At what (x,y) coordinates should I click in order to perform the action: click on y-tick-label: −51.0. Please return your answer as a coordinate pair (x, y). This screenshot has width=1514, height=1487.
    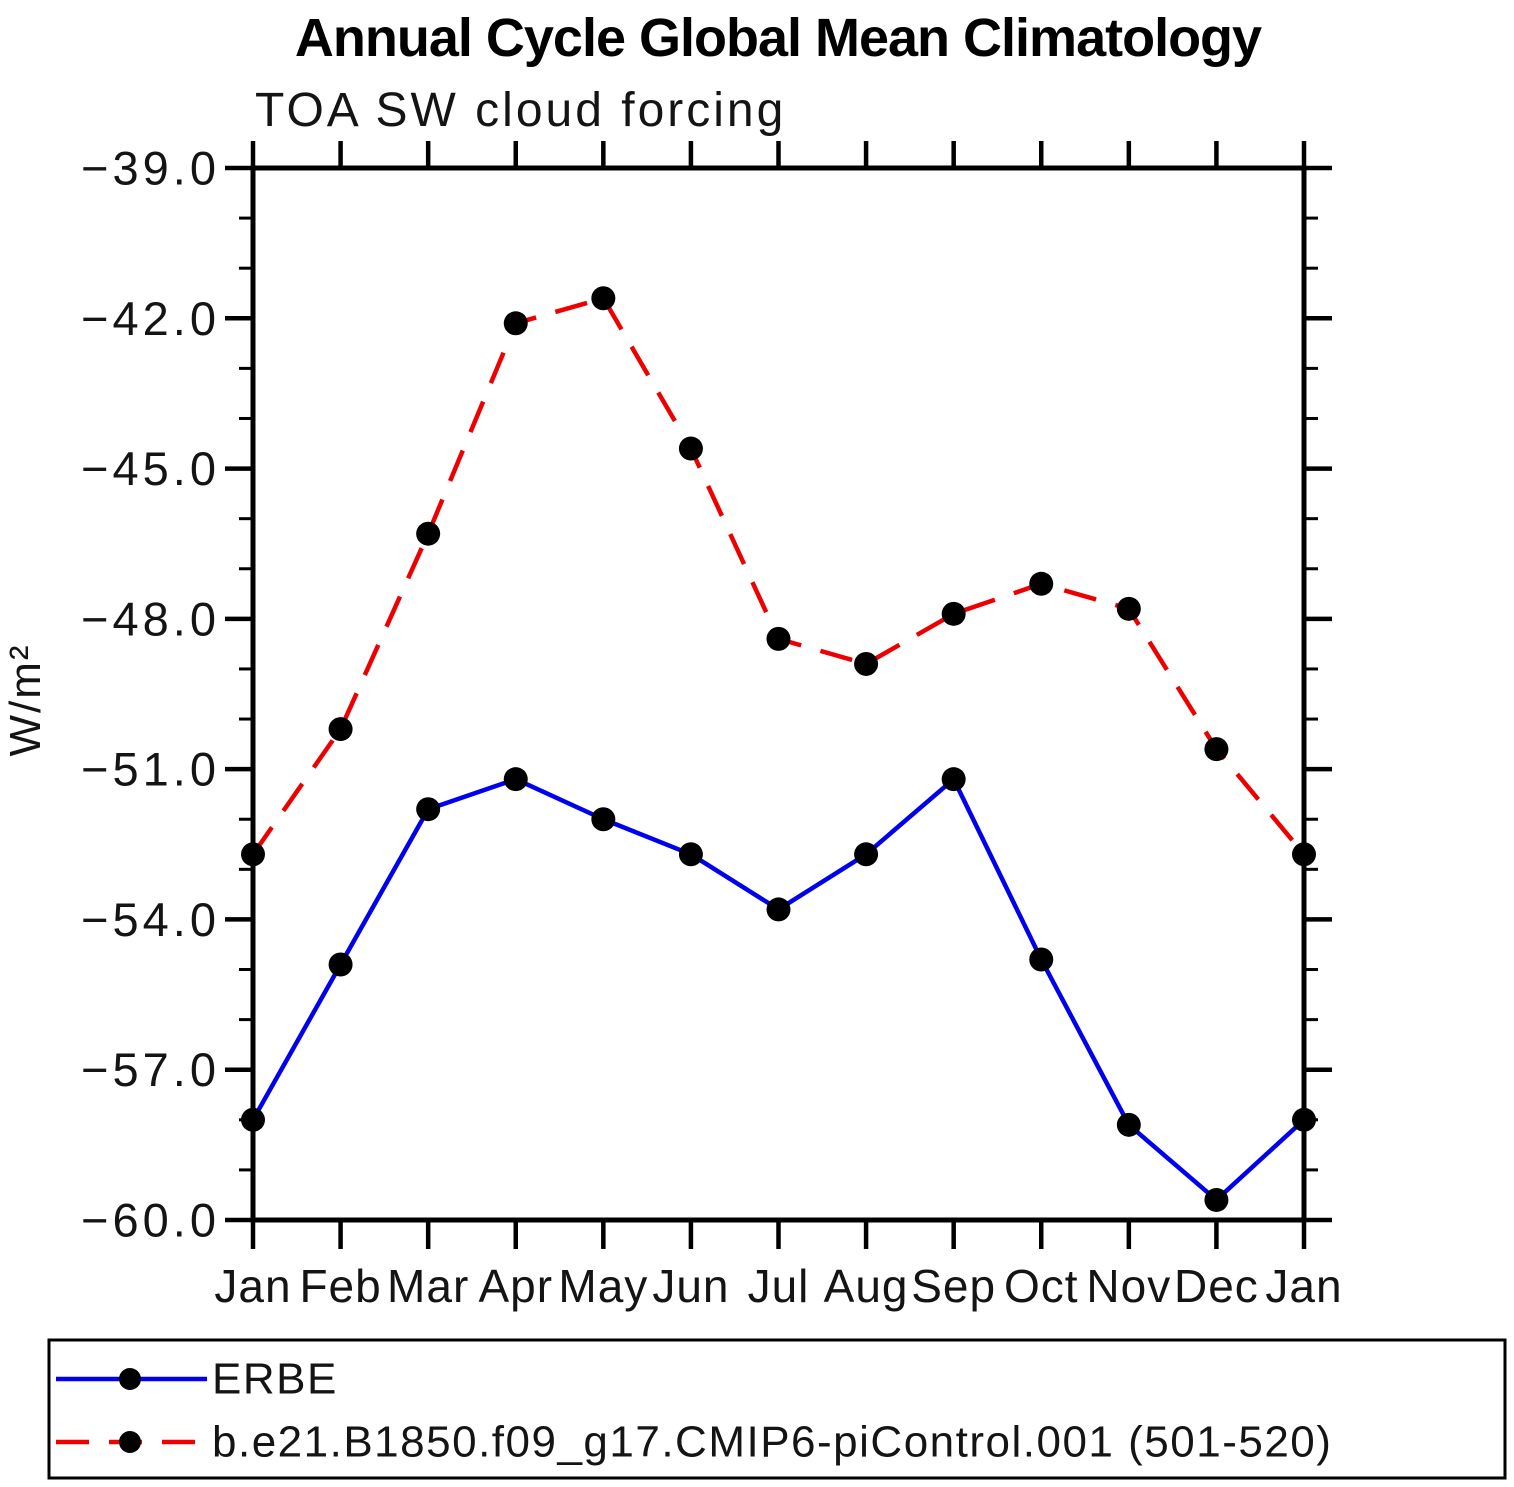
    Looking at the image, I should click on (150, 769).